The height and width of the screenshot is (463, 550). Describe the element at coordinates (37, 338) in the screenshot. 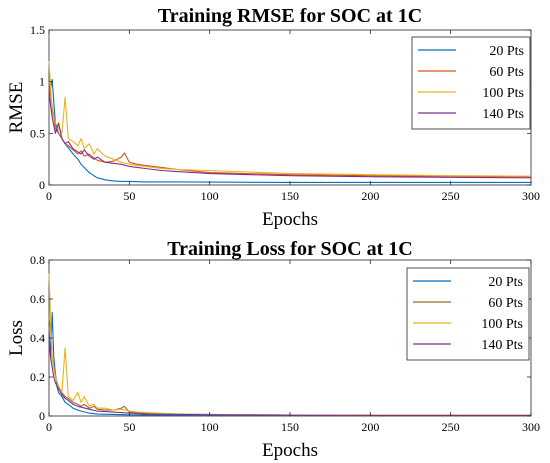

I see `y-tick-label: 0.4` at that location.